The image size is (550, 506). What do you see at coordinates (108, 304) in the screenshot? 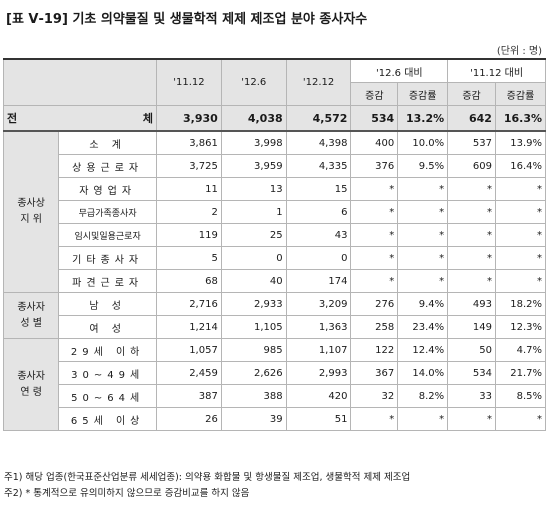
I see `row-label: 남 성` at bounding box center [108, 304].